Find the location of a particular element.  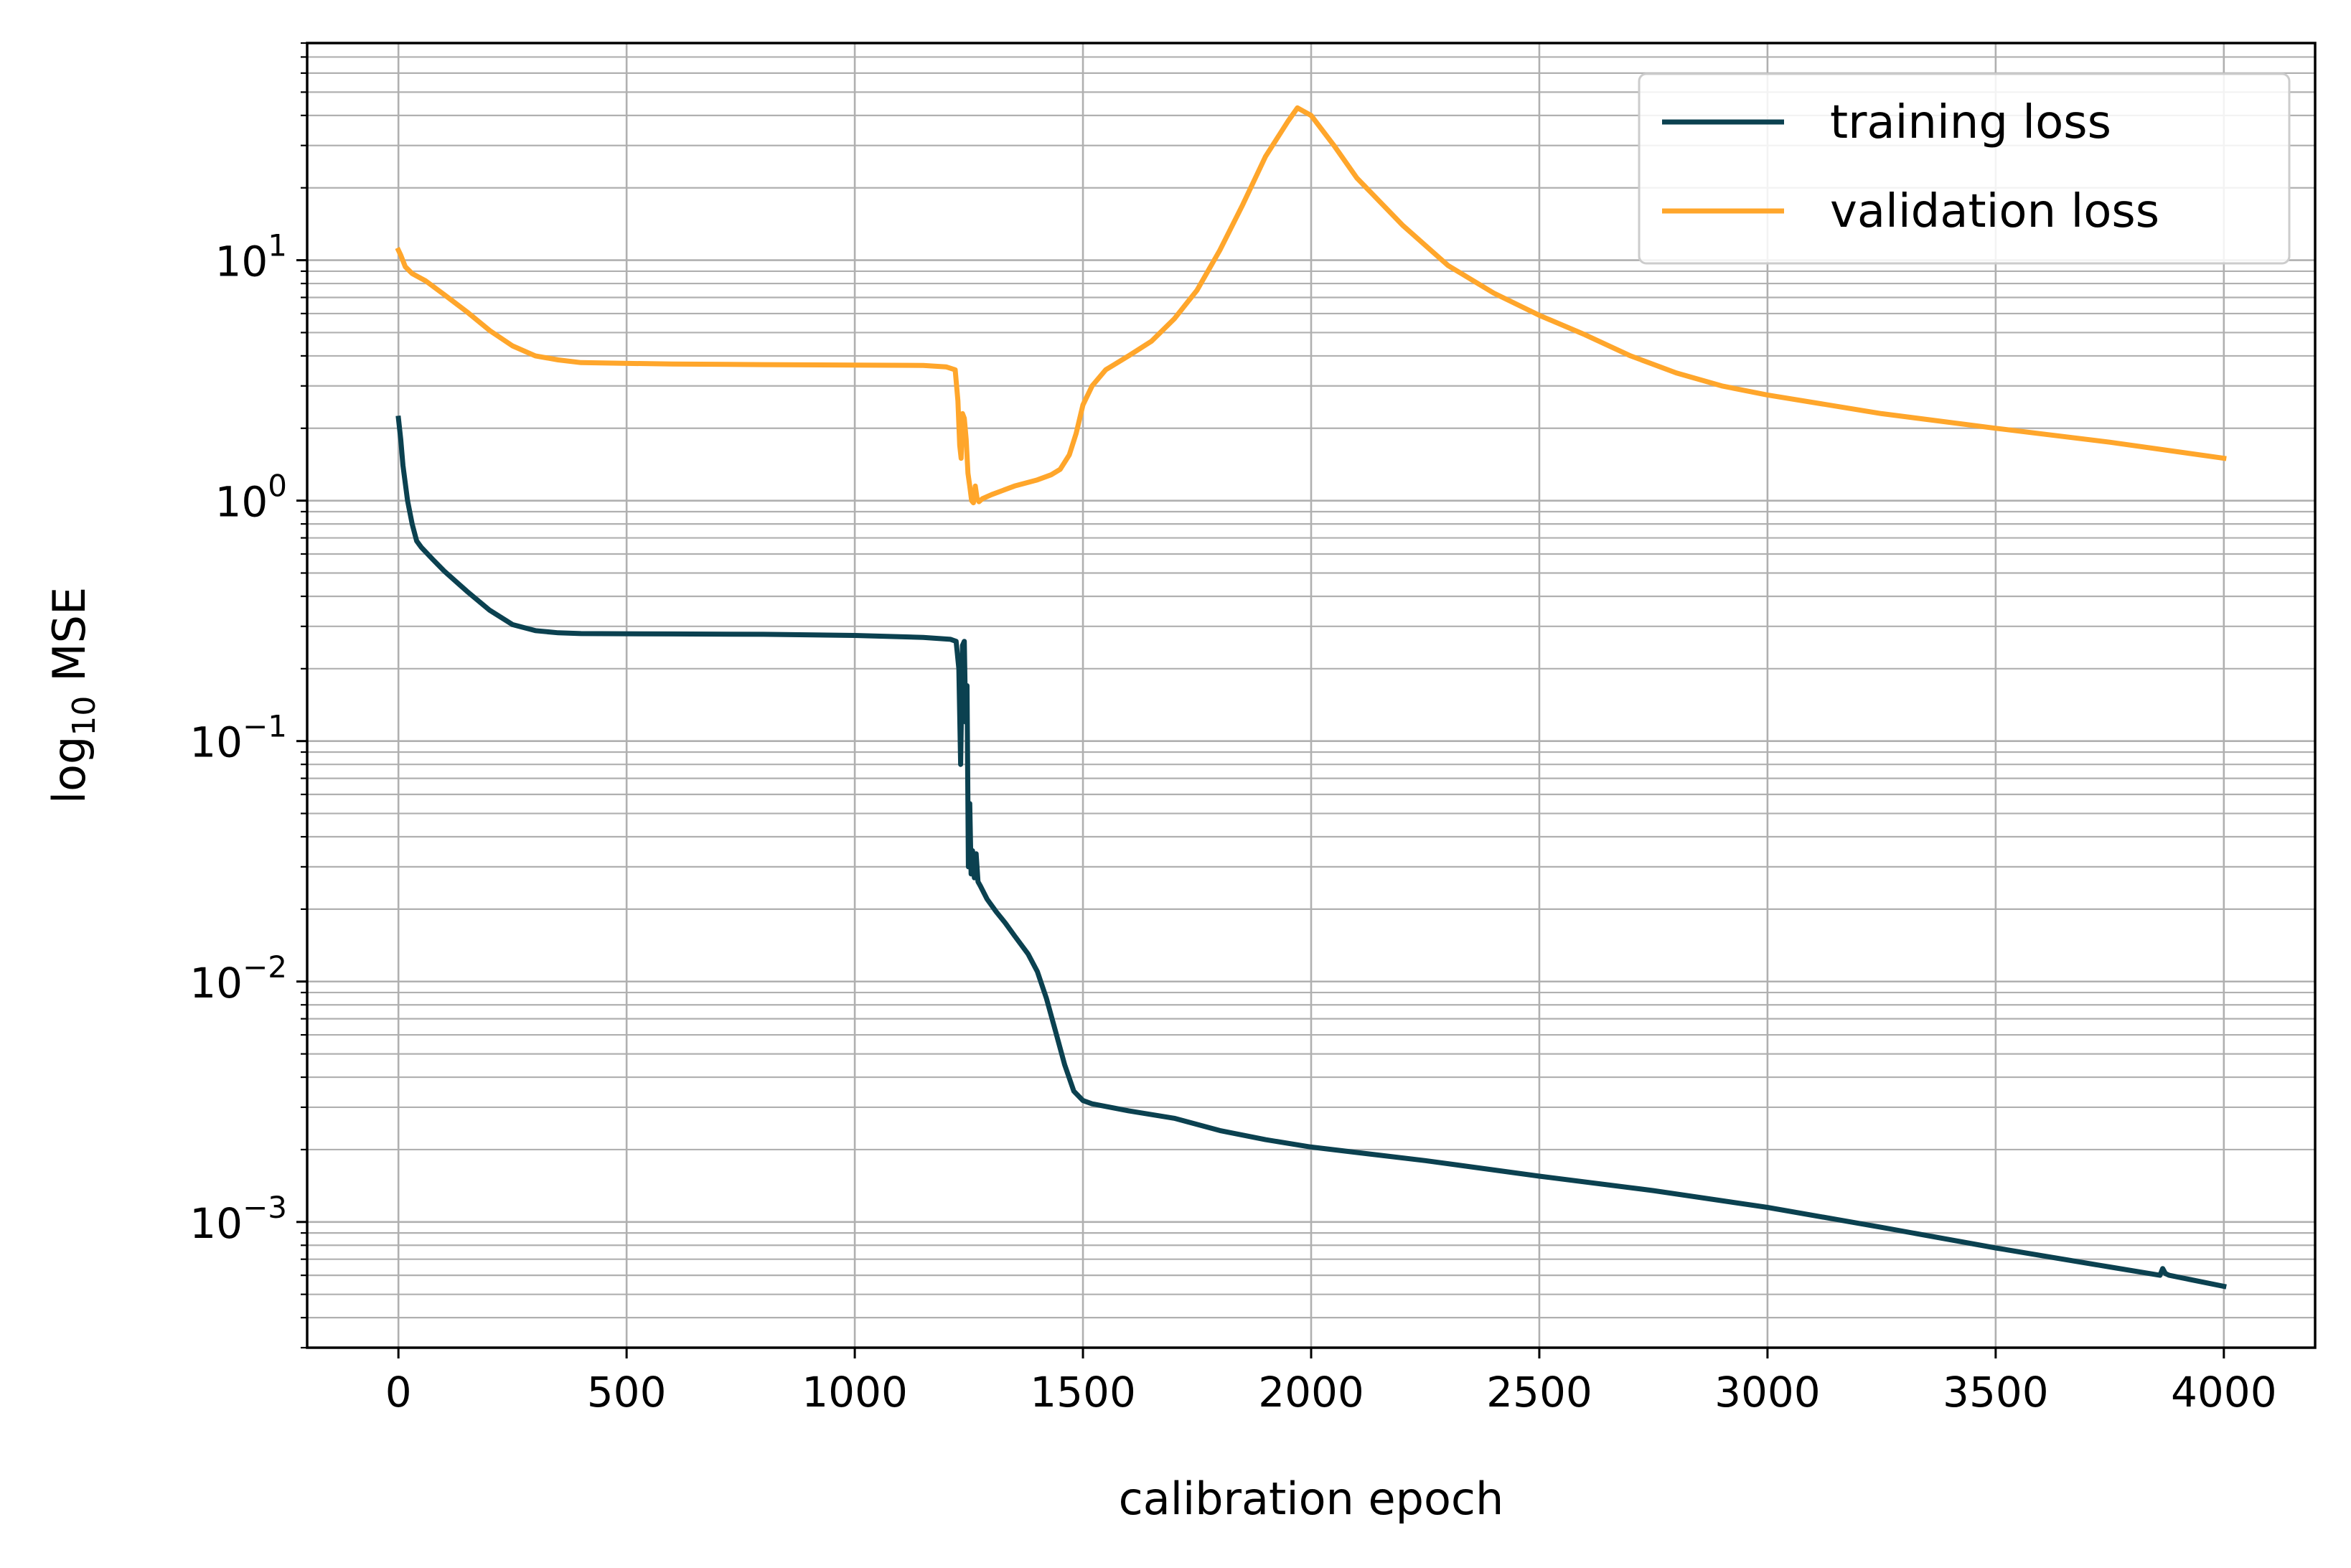

x-tick-label: 0 is located at coordinates (399, 1392).